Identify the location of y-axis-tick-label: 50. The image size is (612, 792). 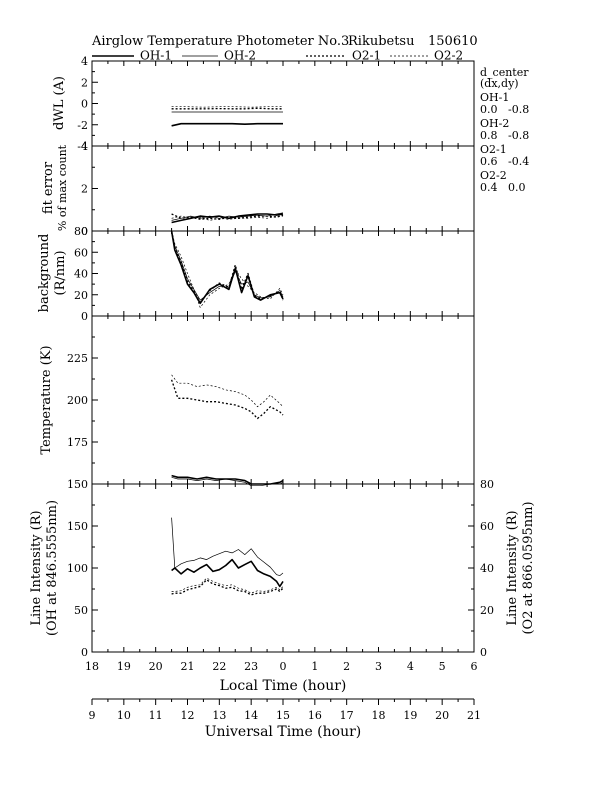
(81, 610).